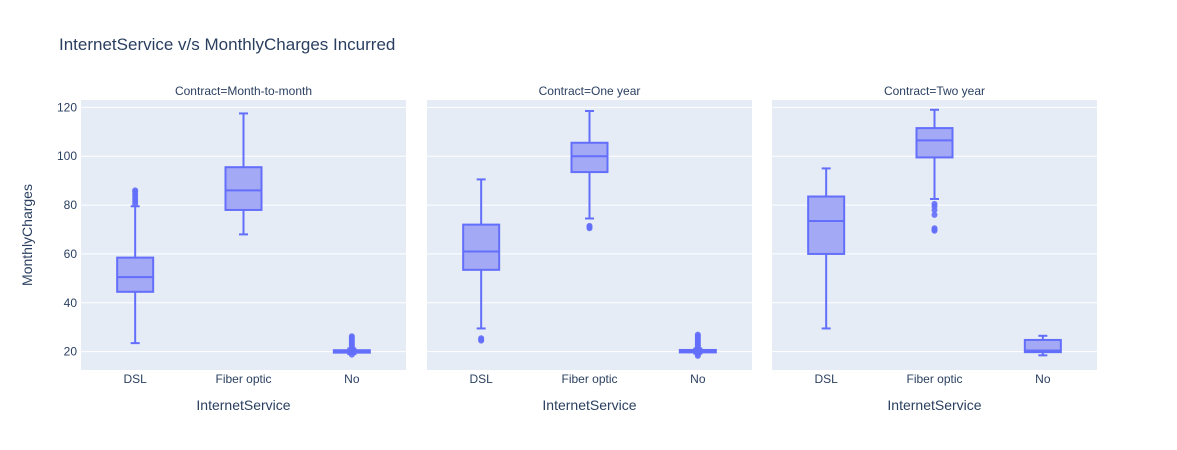 The height and width of the screenshot is (450, 1177). I want to click on y-tick-label: 100, so click(67, 156).